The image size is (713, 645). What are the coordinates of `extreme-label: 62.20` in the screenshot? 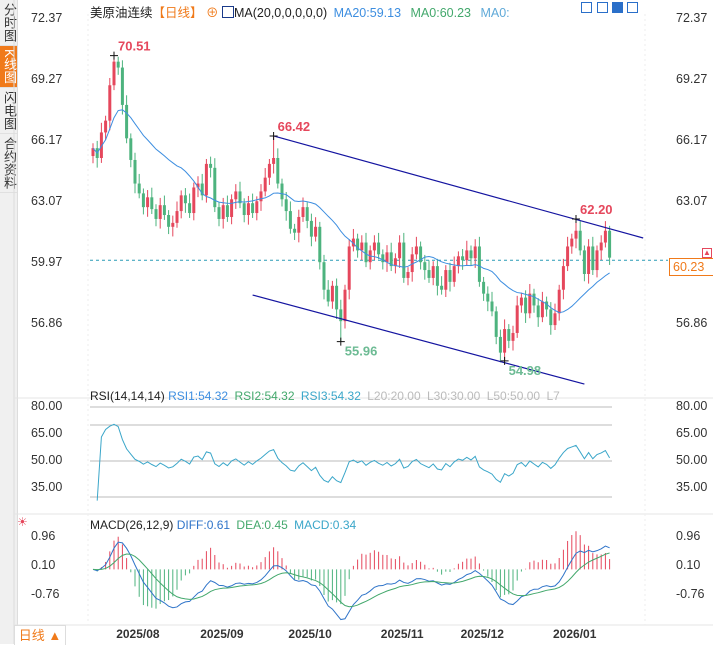 It's located at (596, 209).